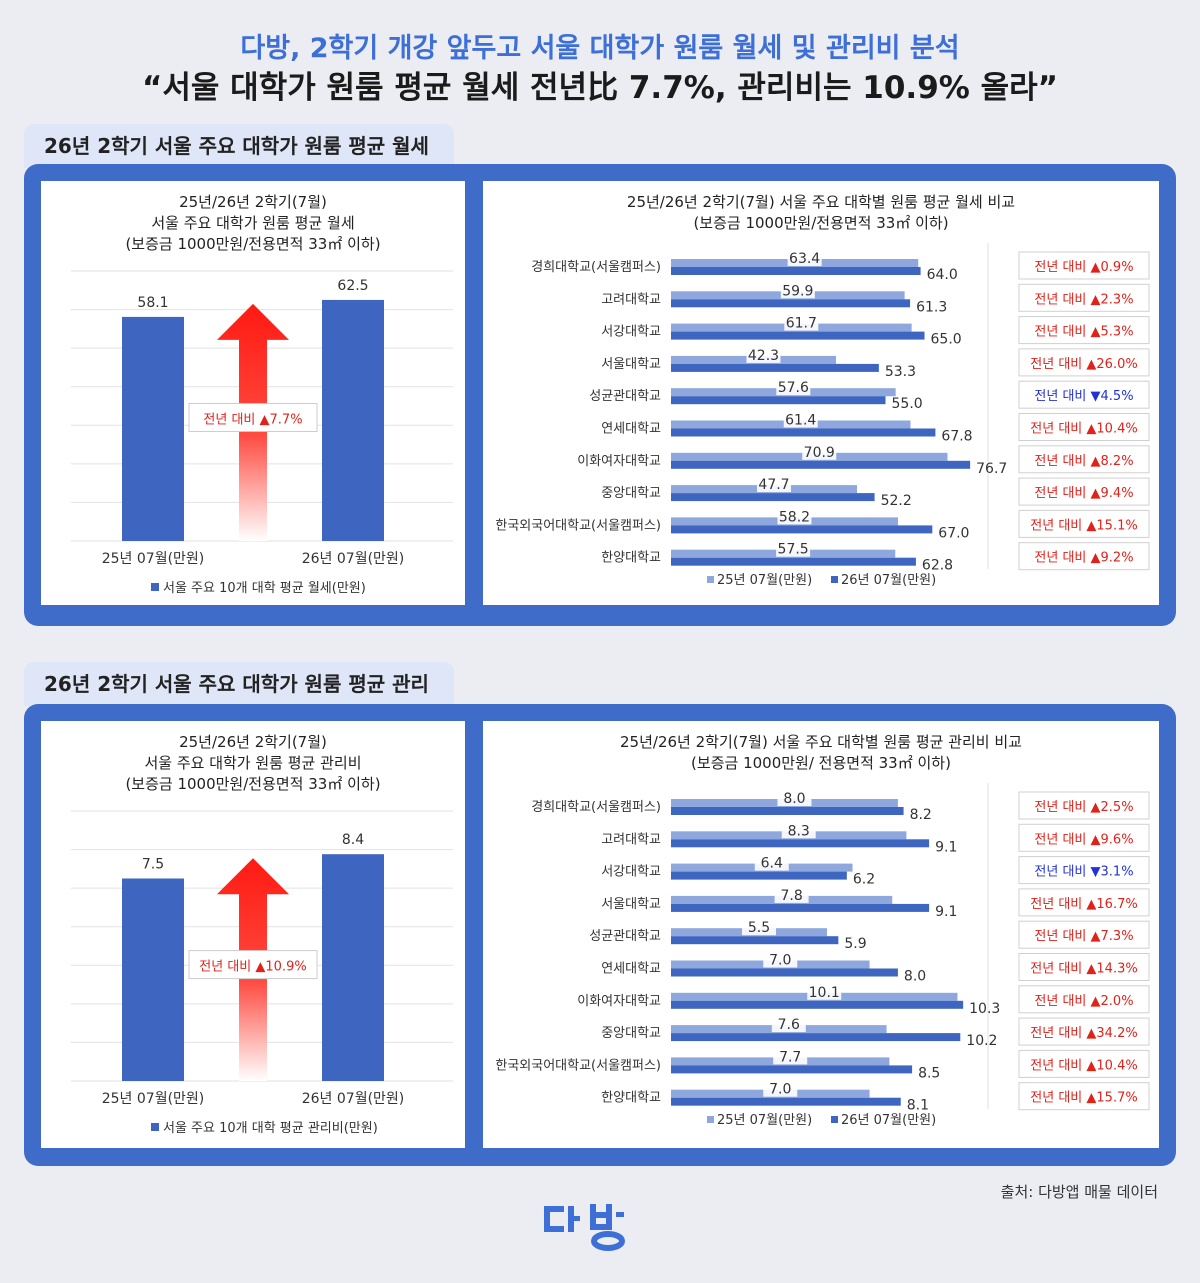  What do you see at coordinates (1083, 267) in the screenshot?
I see `change-label: 전년 대비 ▲0.9%` at bounding box center [1083, 267].